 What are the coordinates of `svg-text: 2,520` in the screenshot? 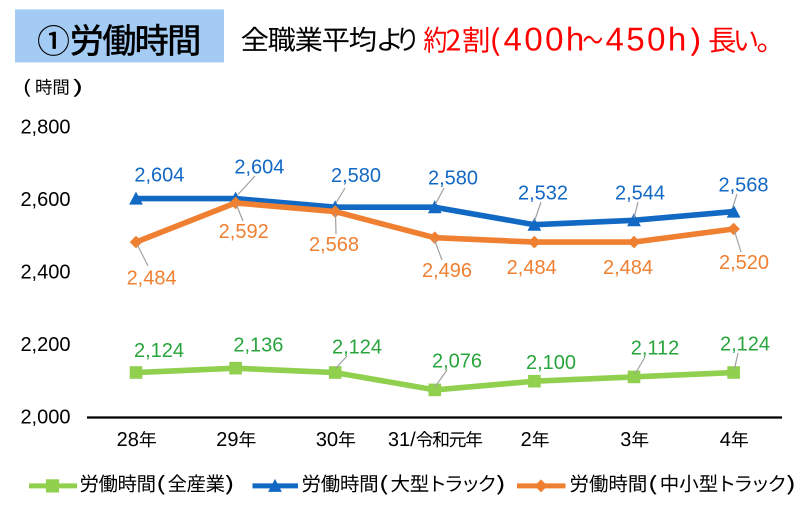 It's located at (744, 263).